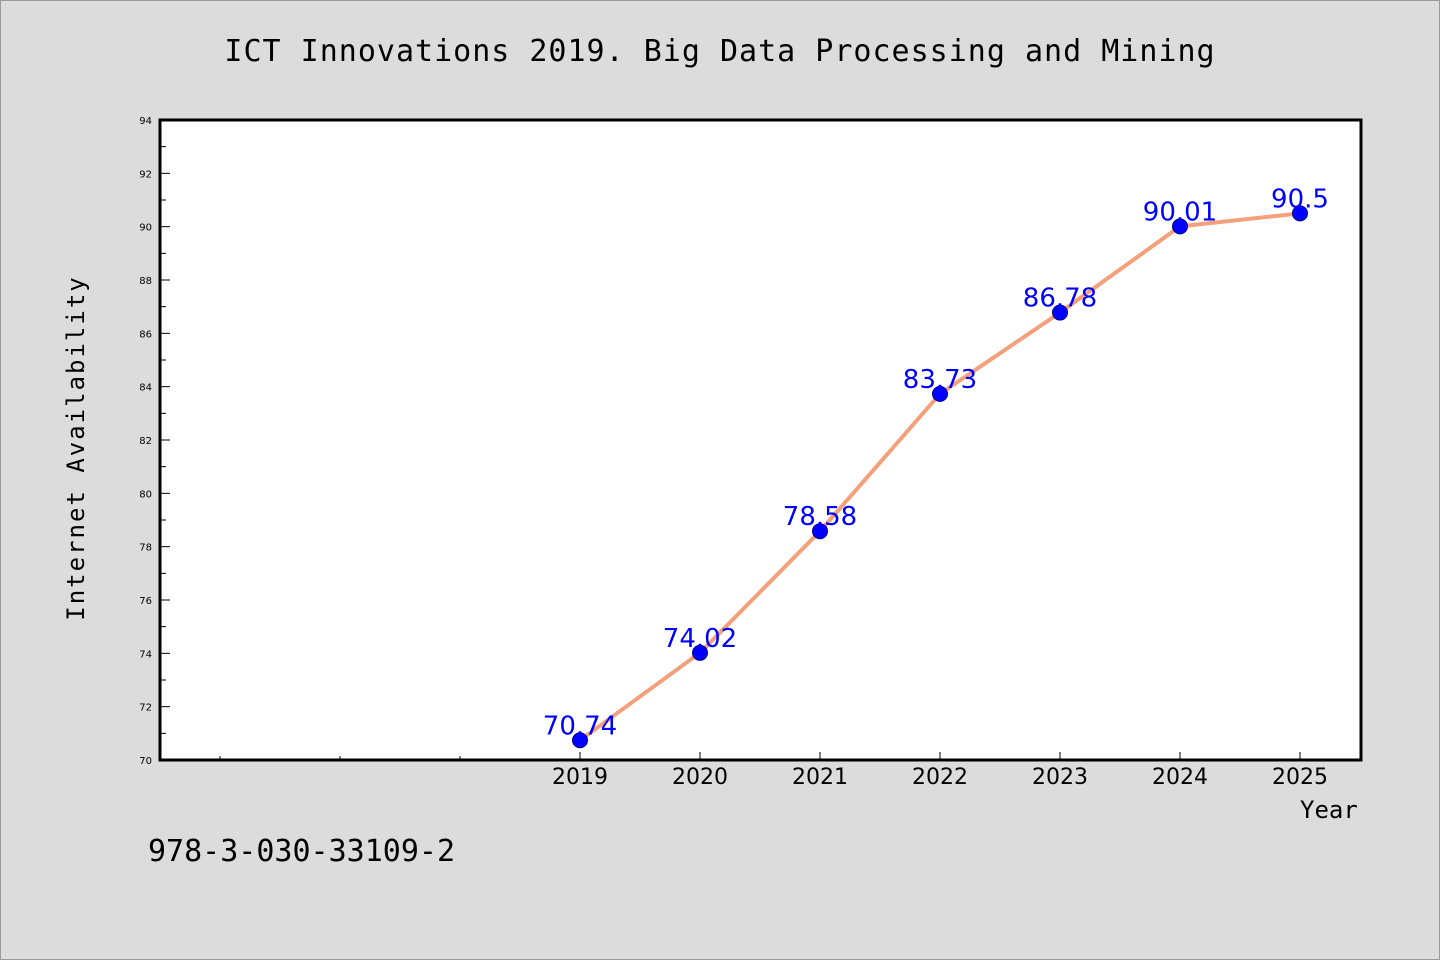 The height and width of the screenshot is (960, 1440). Describe the element at coordinates (145, 121) in the screenshot. I see `y-tick-label: 94` at that location.